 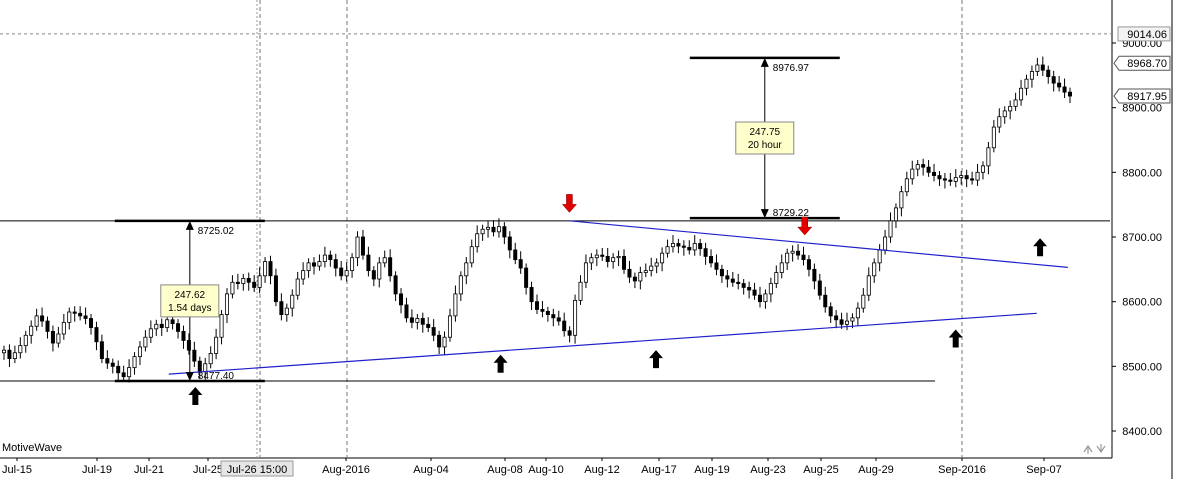 I want to click on measure-top-label: 8976.97, so click(x=791, y=68).